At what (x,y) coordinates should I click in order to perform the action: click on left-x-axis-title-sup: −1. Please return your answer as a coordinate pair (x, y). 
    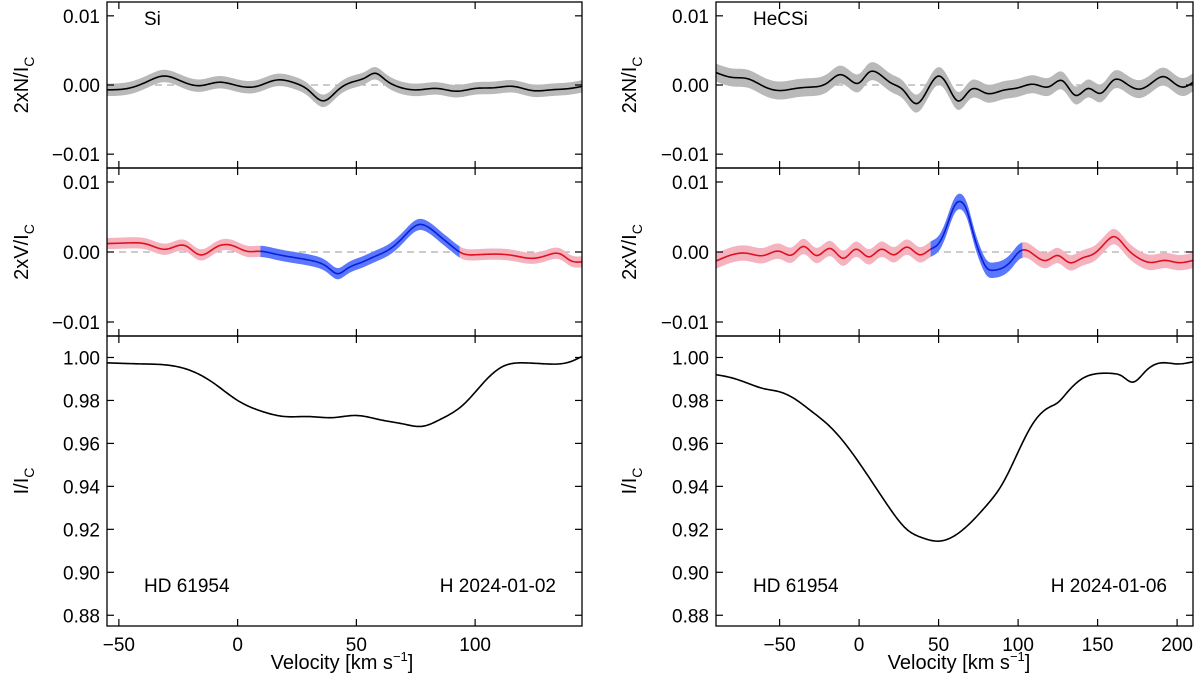
    Looking at the image, I should click on (400, 656).